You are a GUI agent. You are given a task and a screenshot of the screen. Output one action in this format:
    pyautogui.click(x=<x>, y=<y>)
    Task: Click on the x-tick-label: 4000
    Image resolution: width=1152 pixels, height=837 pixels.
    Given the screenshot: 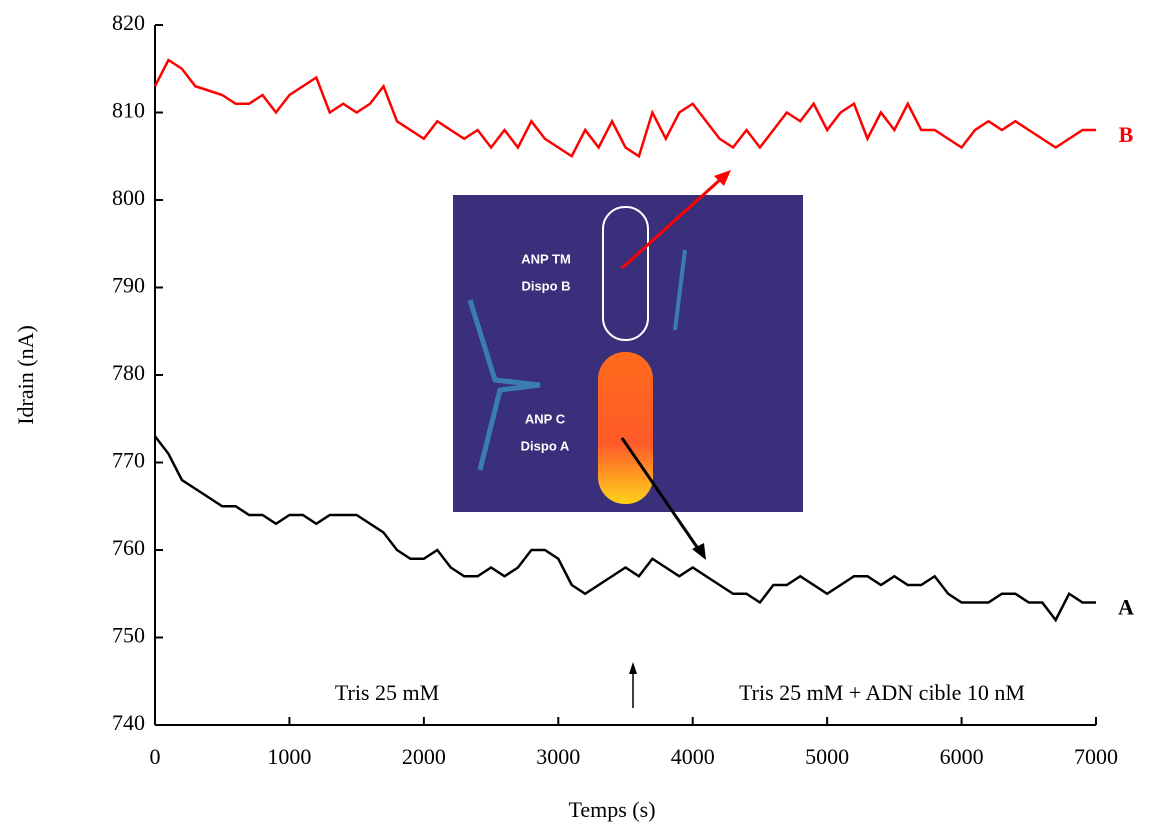 What is the action you would take?
    pyautogui.click(x=693, y=756)
    